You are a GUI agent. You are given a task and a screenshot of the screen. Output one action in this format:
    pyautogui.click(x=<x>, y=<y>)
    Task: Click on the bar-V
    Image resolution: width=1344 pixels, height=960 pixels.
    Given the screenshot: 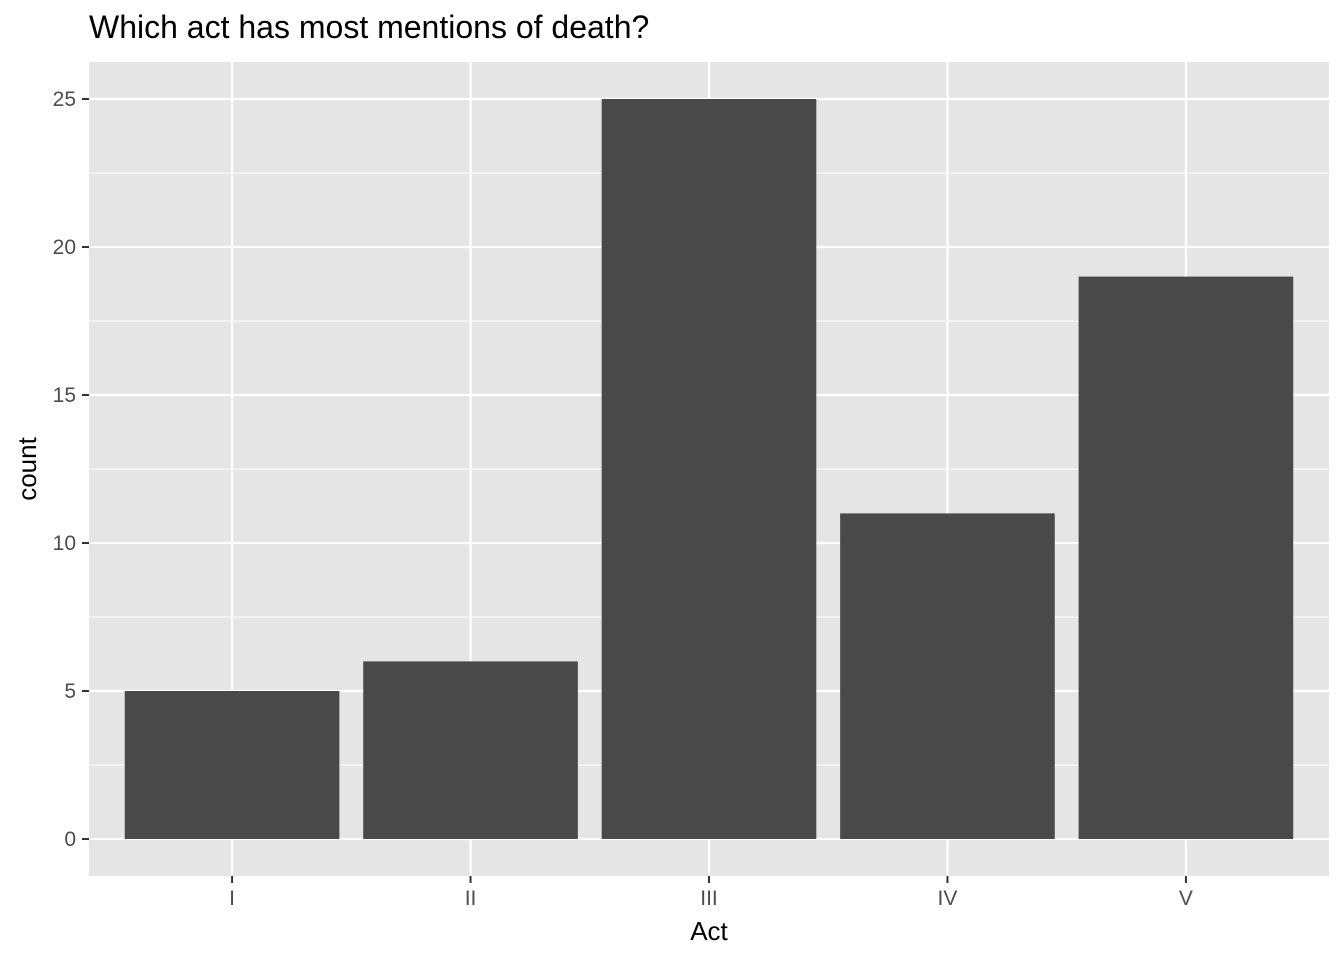 What is the action you would take?
    pyautogui.click(x=1186, y=558)
    